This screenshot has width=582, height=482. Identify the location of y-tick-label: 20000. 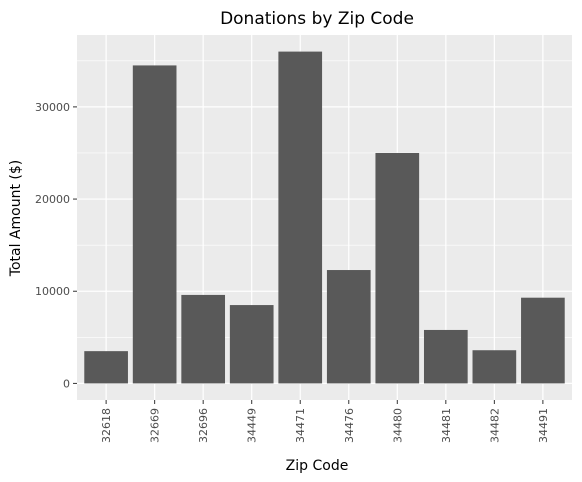
(52, 199).